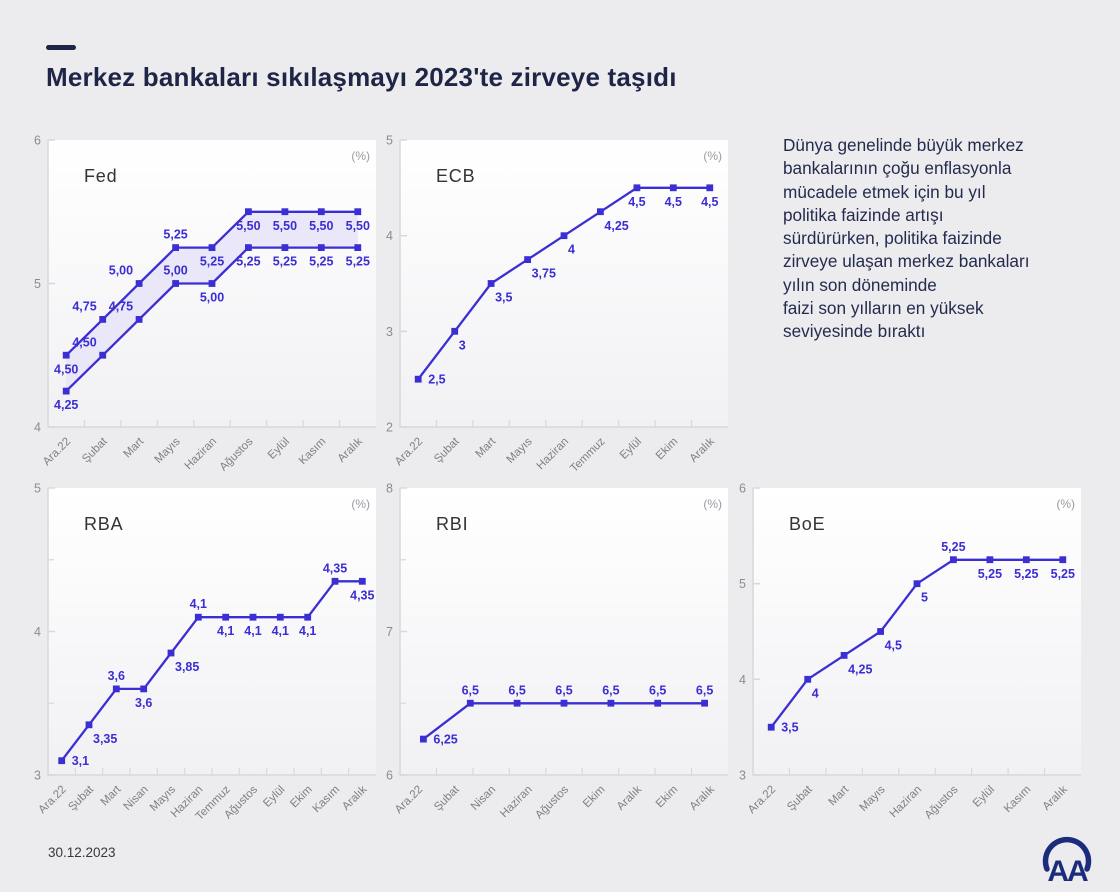  What do you see at coordinates (84, 306) in the screenshot?
I see `fed-value-label: 4,75` at bounding box center [84, 306].